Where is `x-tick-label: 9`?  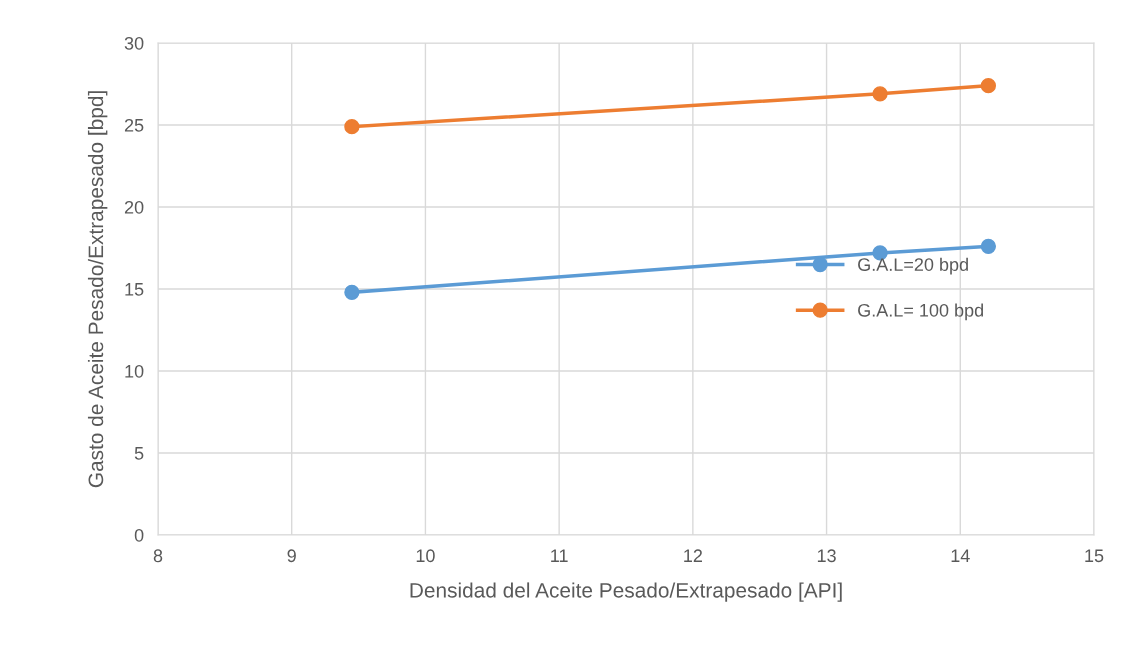
x-tick-label: 9 is located at coordinates (291, 556).